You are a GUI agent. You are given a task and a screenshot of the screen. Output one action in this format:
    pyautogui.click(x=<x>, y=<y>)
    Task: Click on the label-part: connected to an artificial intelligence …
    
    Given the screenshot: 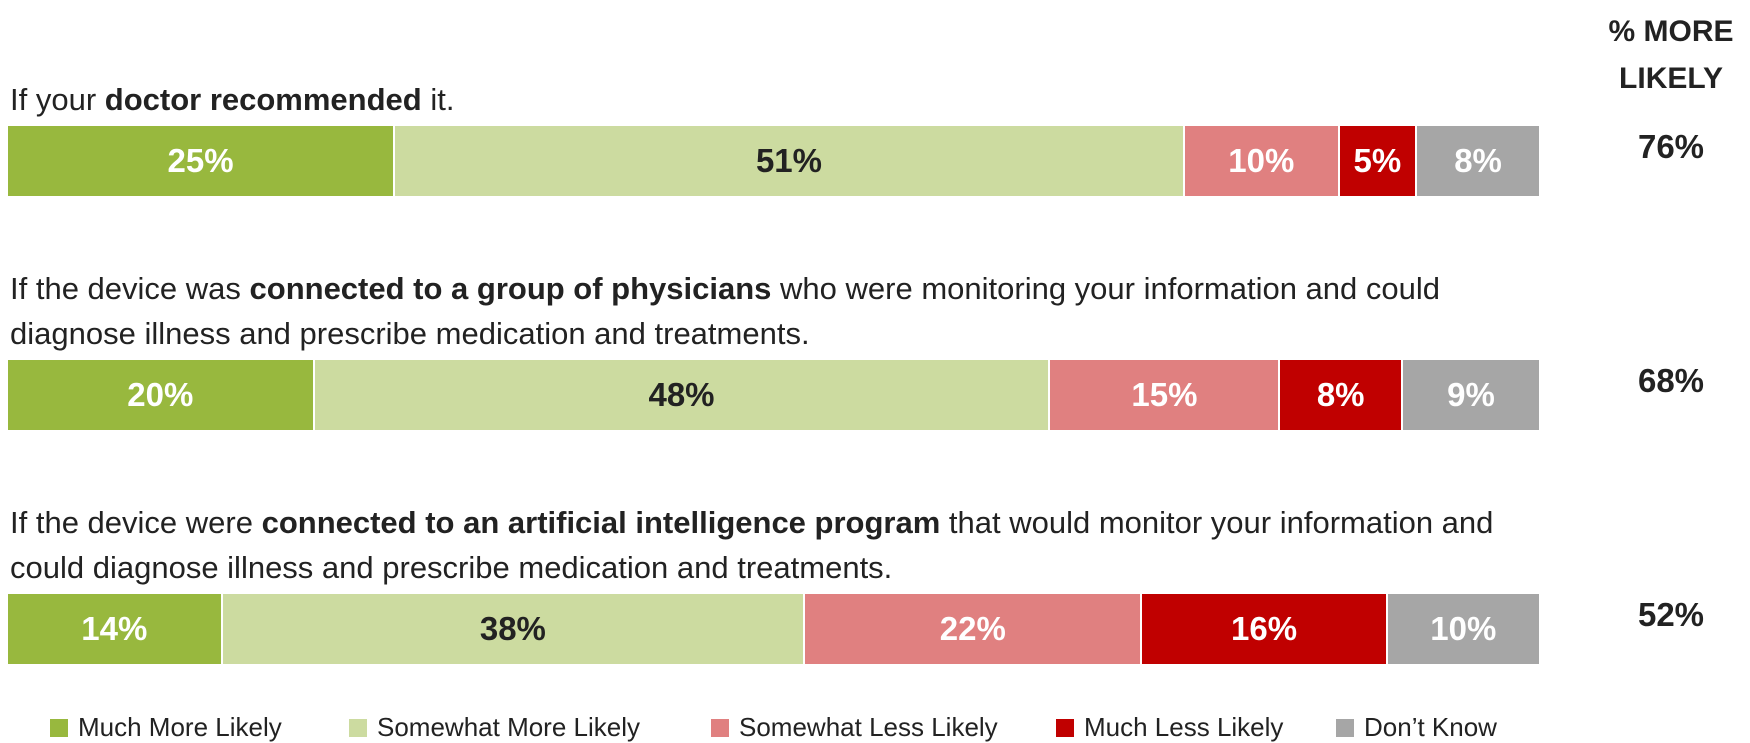 What is the action you would take?
    pyautogui.click(x=601, y=522)
    